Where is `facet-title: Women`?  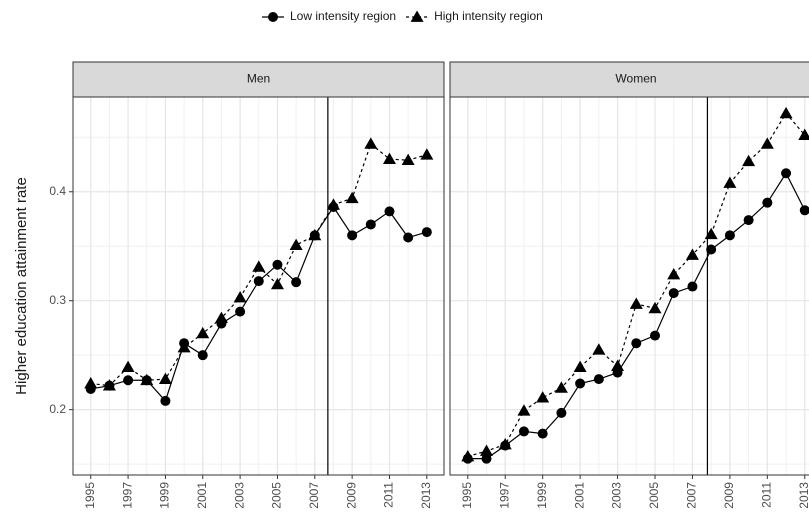 facet-title: Women is located at coordinates (635, 79).